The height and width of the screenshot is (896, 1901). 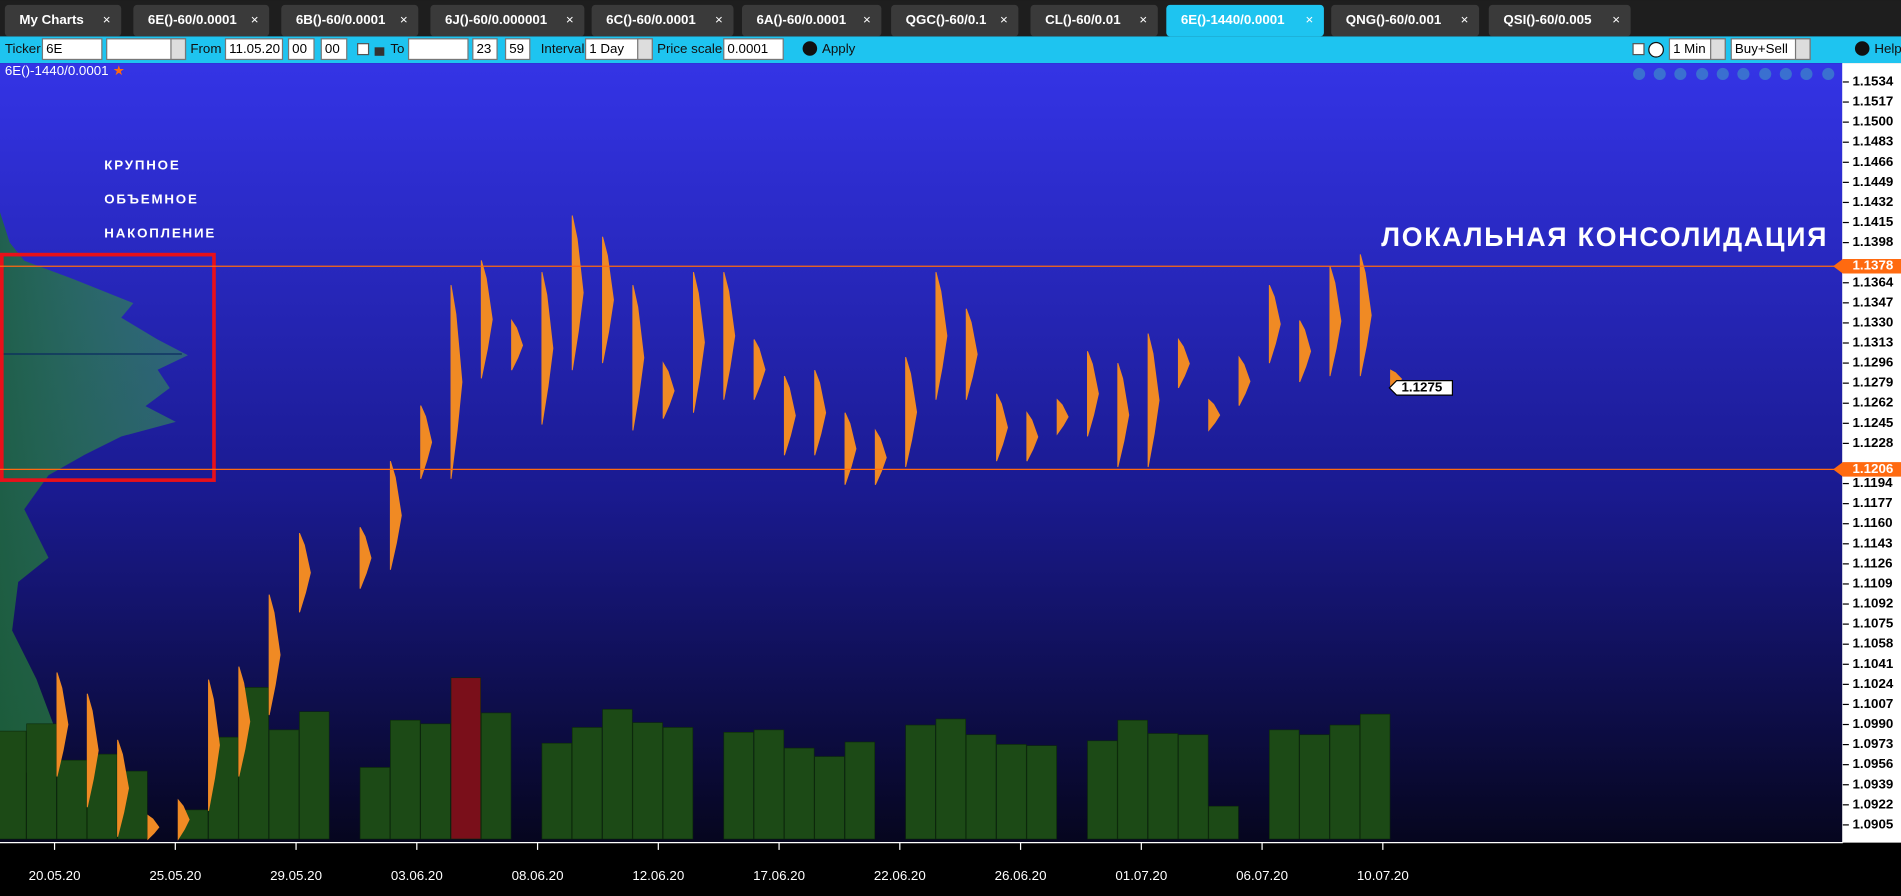 What do you see at coordinates (563, 48) in the screenshot?
I see `toolbar-label: Interval` at bounding box center [563, 48].